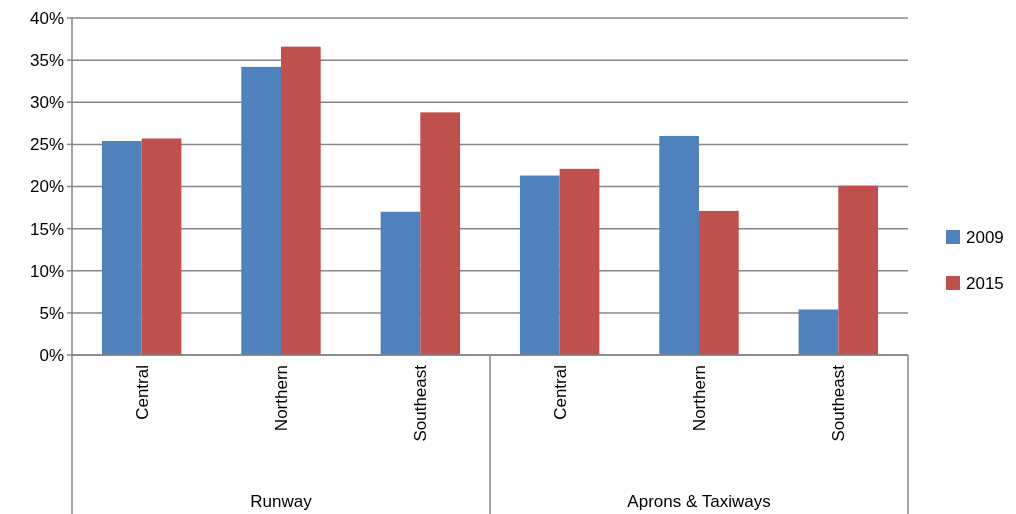  I want to click on y-tick-label: 15%, so click(46, 229).